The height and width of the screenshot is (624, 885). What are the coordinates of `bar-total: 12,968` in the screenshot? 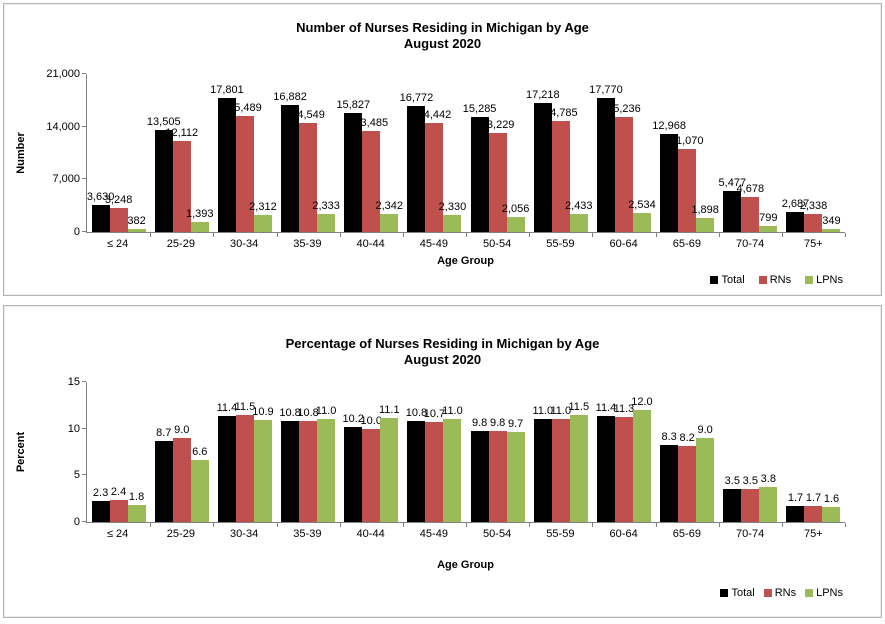 It's located at (669, 176).